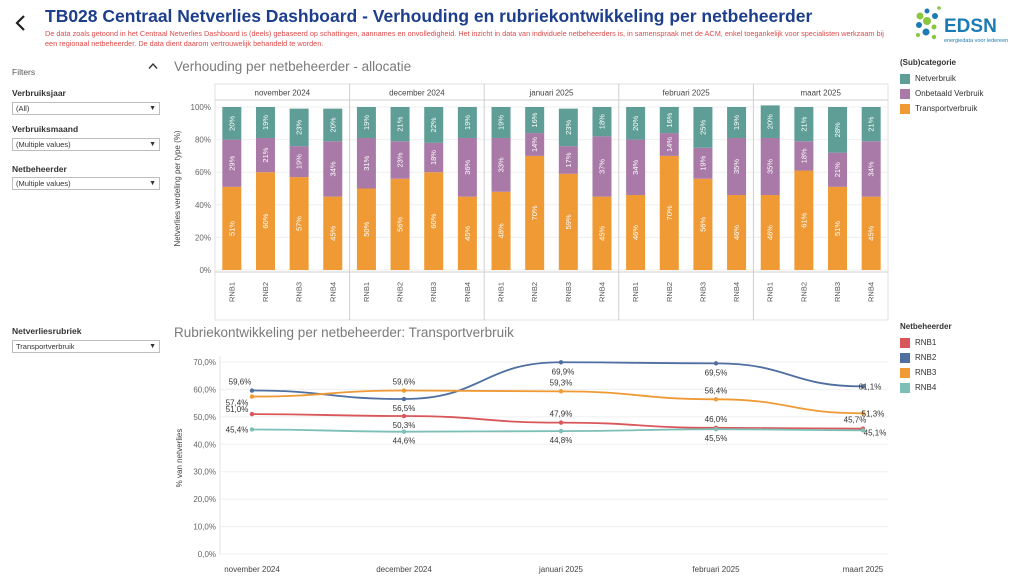 The height and width of the screenshot is (588, 1024). Describe the element at coordinates (942, 78) in the screenshot. I see `legend-item-netverbruik: Netverbruik` at that location.